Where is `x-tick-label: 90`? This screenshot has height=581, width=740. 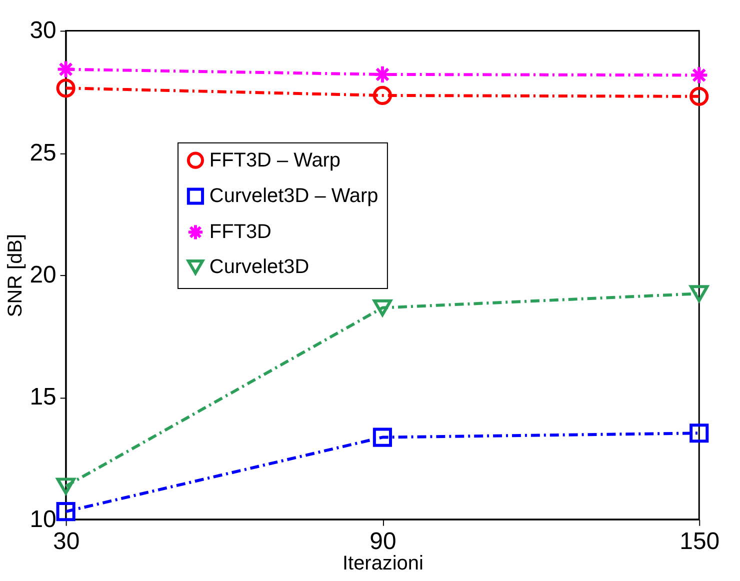
x-tick-label: 90 is located at coordinates (383, 541).